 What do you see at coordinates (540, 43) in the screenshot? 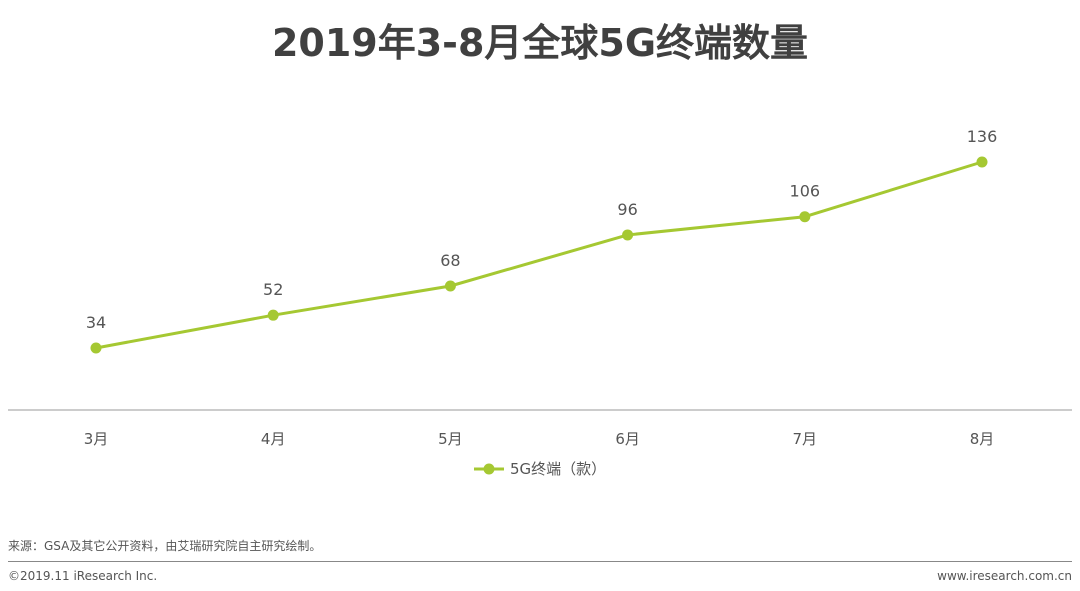
I see `chart-title: 2019年3-8月全球5G终端数量` at bounding box center [540, 43].